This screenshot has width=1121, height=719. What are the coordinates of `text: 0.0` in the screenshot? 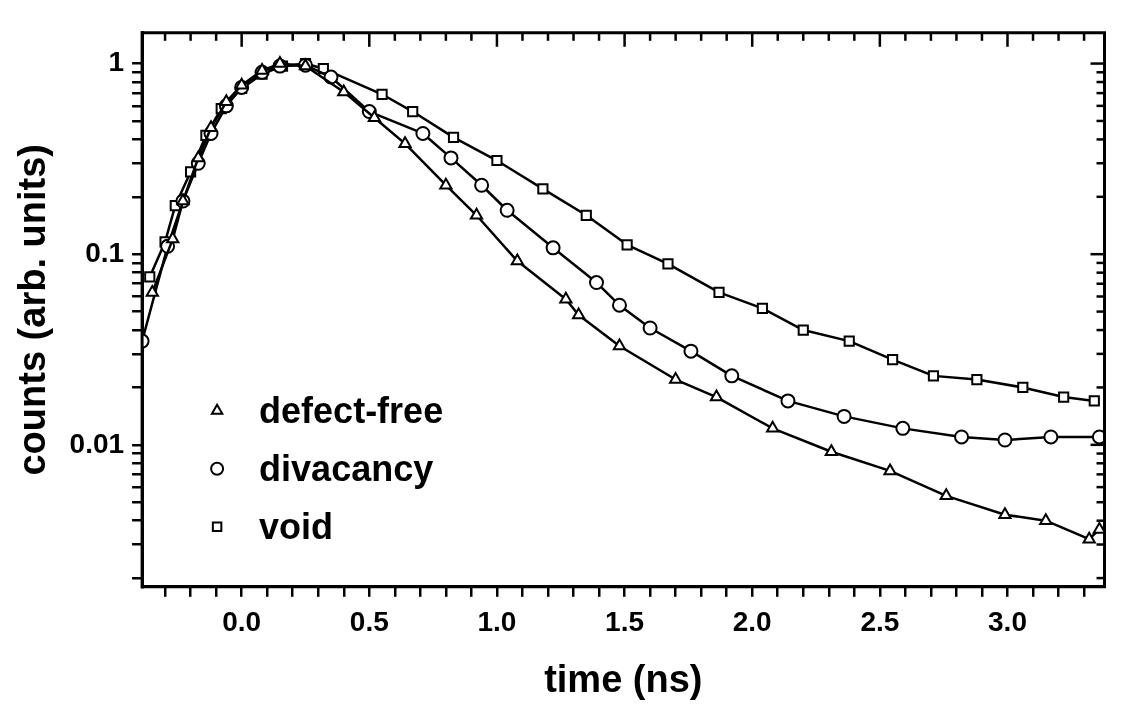 It's located at (242, 622).